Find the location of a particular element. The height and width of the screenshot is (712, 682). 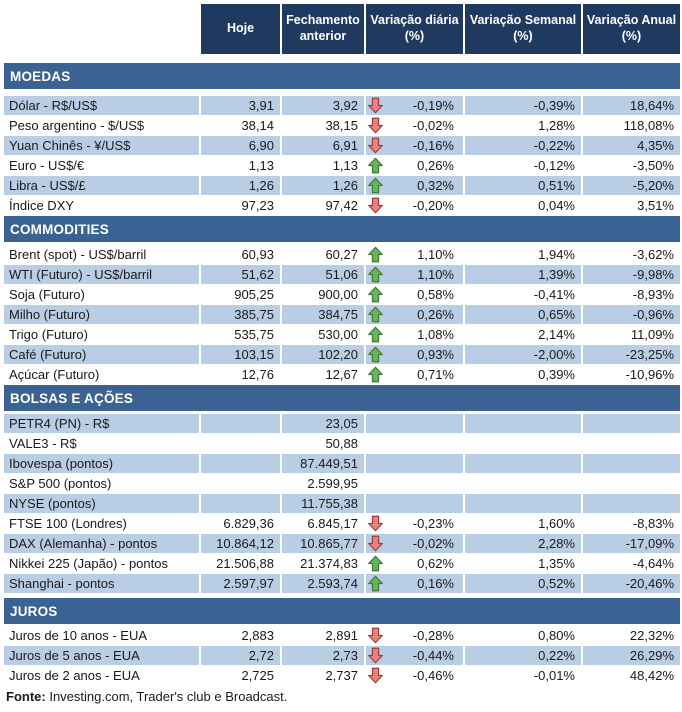

instrument-label-cell: VALE3 - R$ is located at coordinates (43, 443).